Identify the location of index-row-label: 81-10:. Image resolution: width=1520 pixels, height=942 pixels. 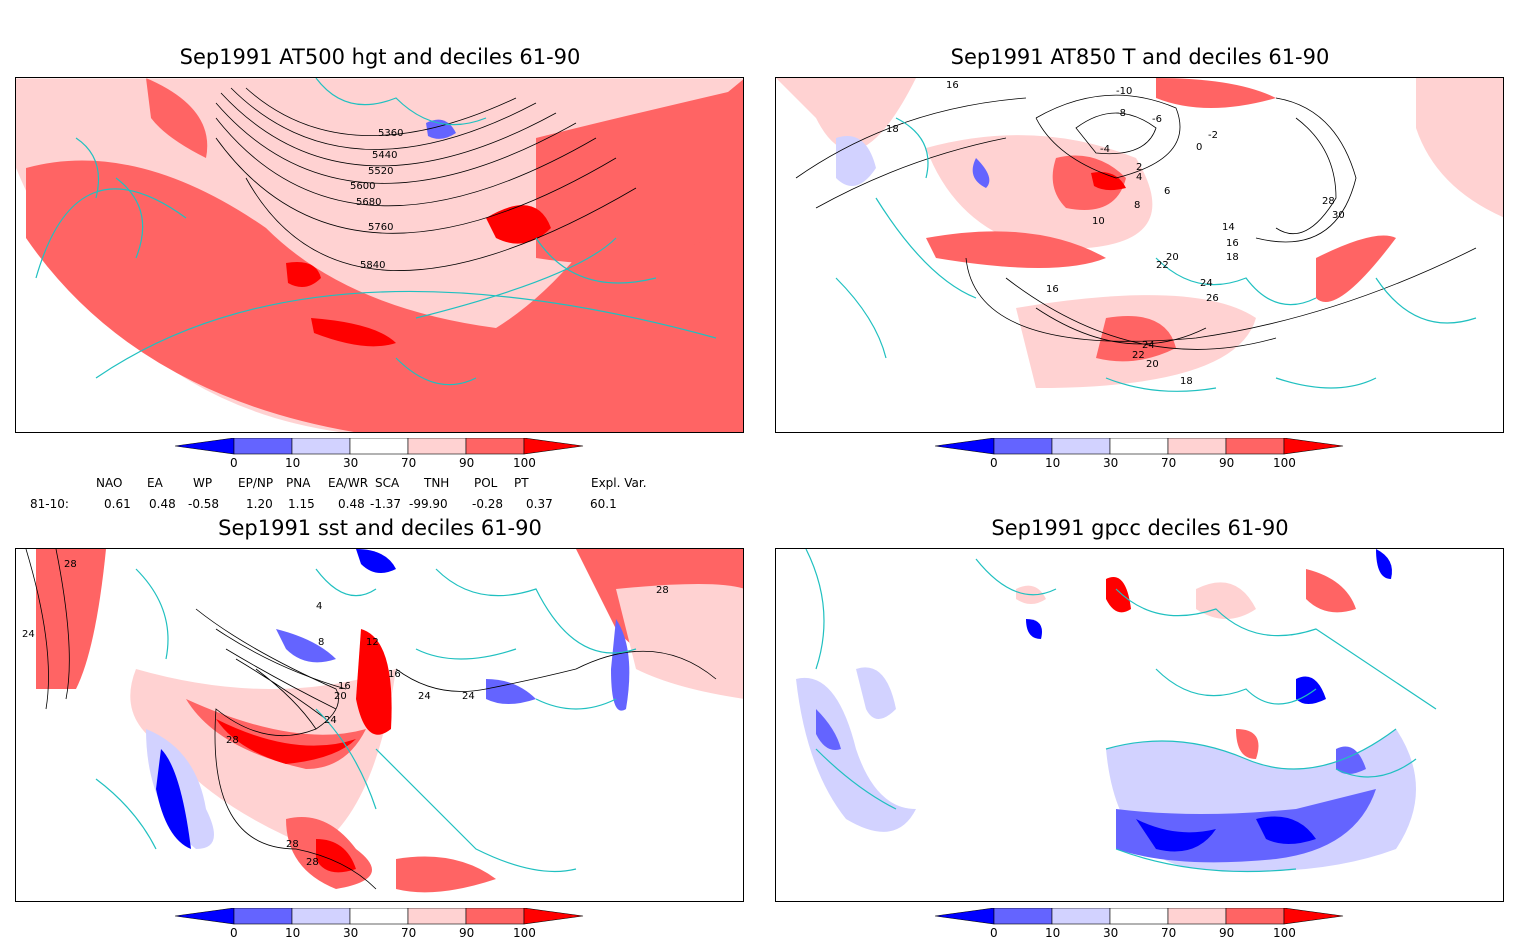
(49, 504).